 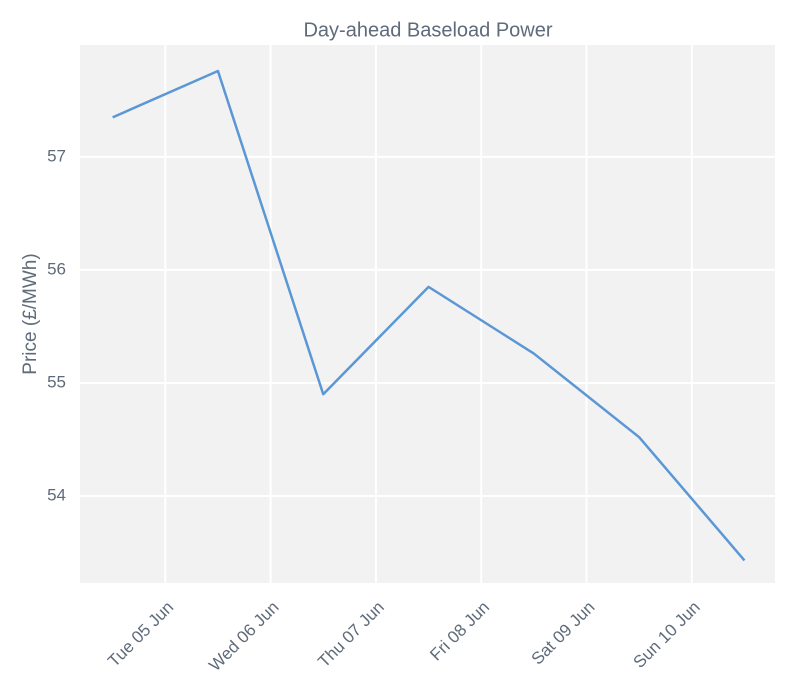 What do you see at coordinates (56, 268) in the screenshot?
I see `y-tick-label: 56` at bounding box center [56, 268].